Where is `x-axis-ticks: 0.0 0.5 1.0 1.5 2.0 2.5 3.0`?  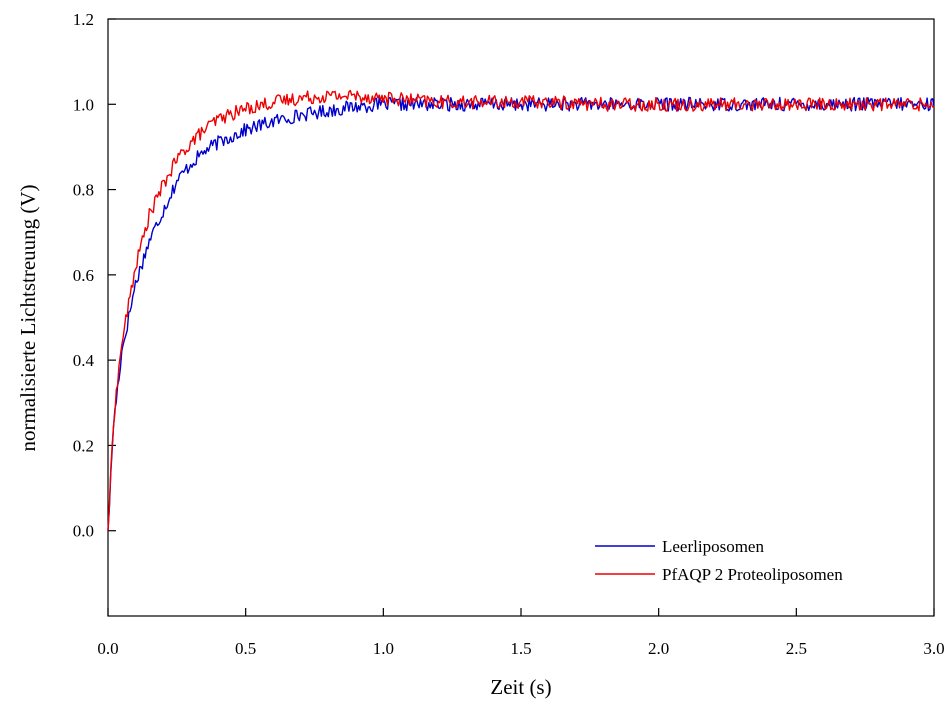
x-axis-ticks: 0.0 0.5 1.0 1.5 2.0 2.5 3.0 is located at coordinates (521, 633).